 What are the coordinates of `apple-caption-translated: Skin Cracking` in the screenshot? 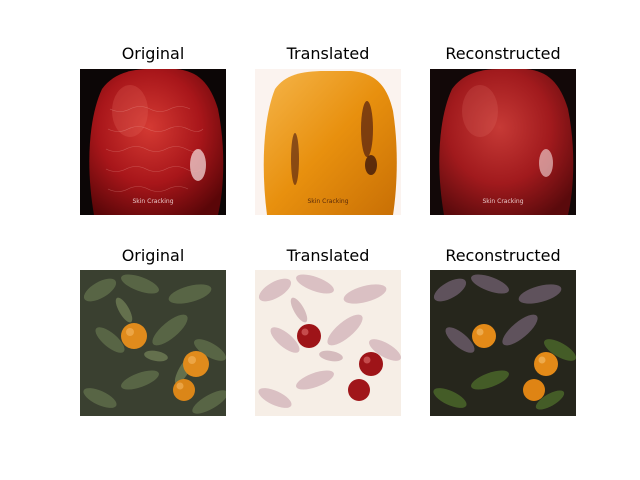 It's located at (327, 201).